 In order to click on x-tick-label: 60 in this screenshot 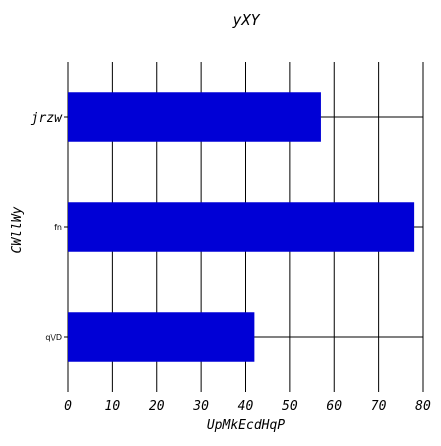, I will do `click(334, 406)`.